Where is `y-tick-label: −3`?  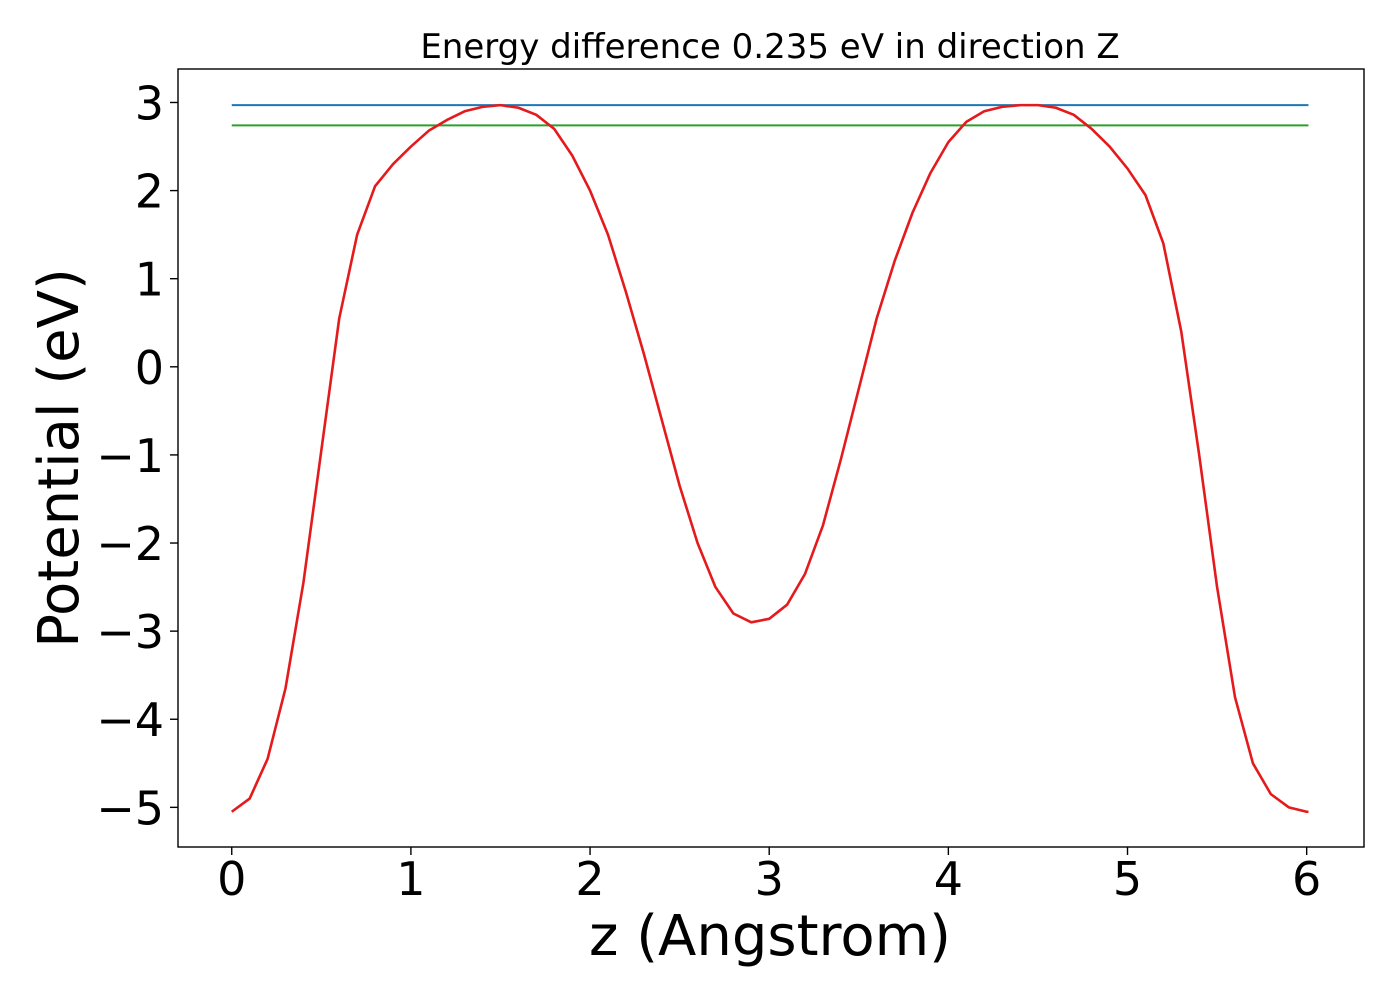
y-tick-label: −3 is located at coordinates (130, 632).